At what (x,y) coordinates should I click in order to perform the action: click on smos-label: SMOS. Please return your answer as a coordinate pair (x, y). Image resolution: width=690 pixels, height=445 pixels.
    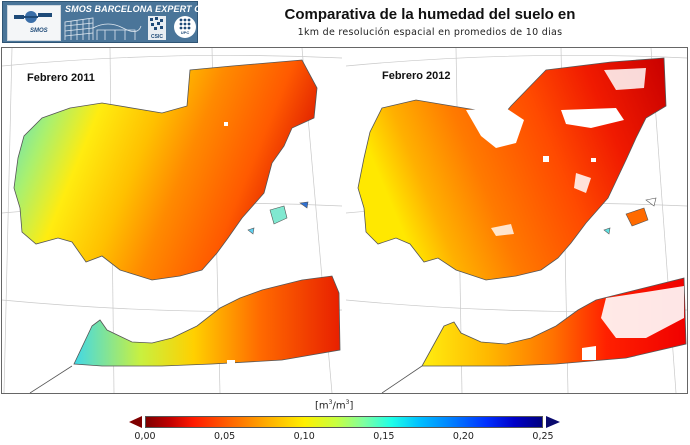
    Looking at the image, I should click on (39, 31).